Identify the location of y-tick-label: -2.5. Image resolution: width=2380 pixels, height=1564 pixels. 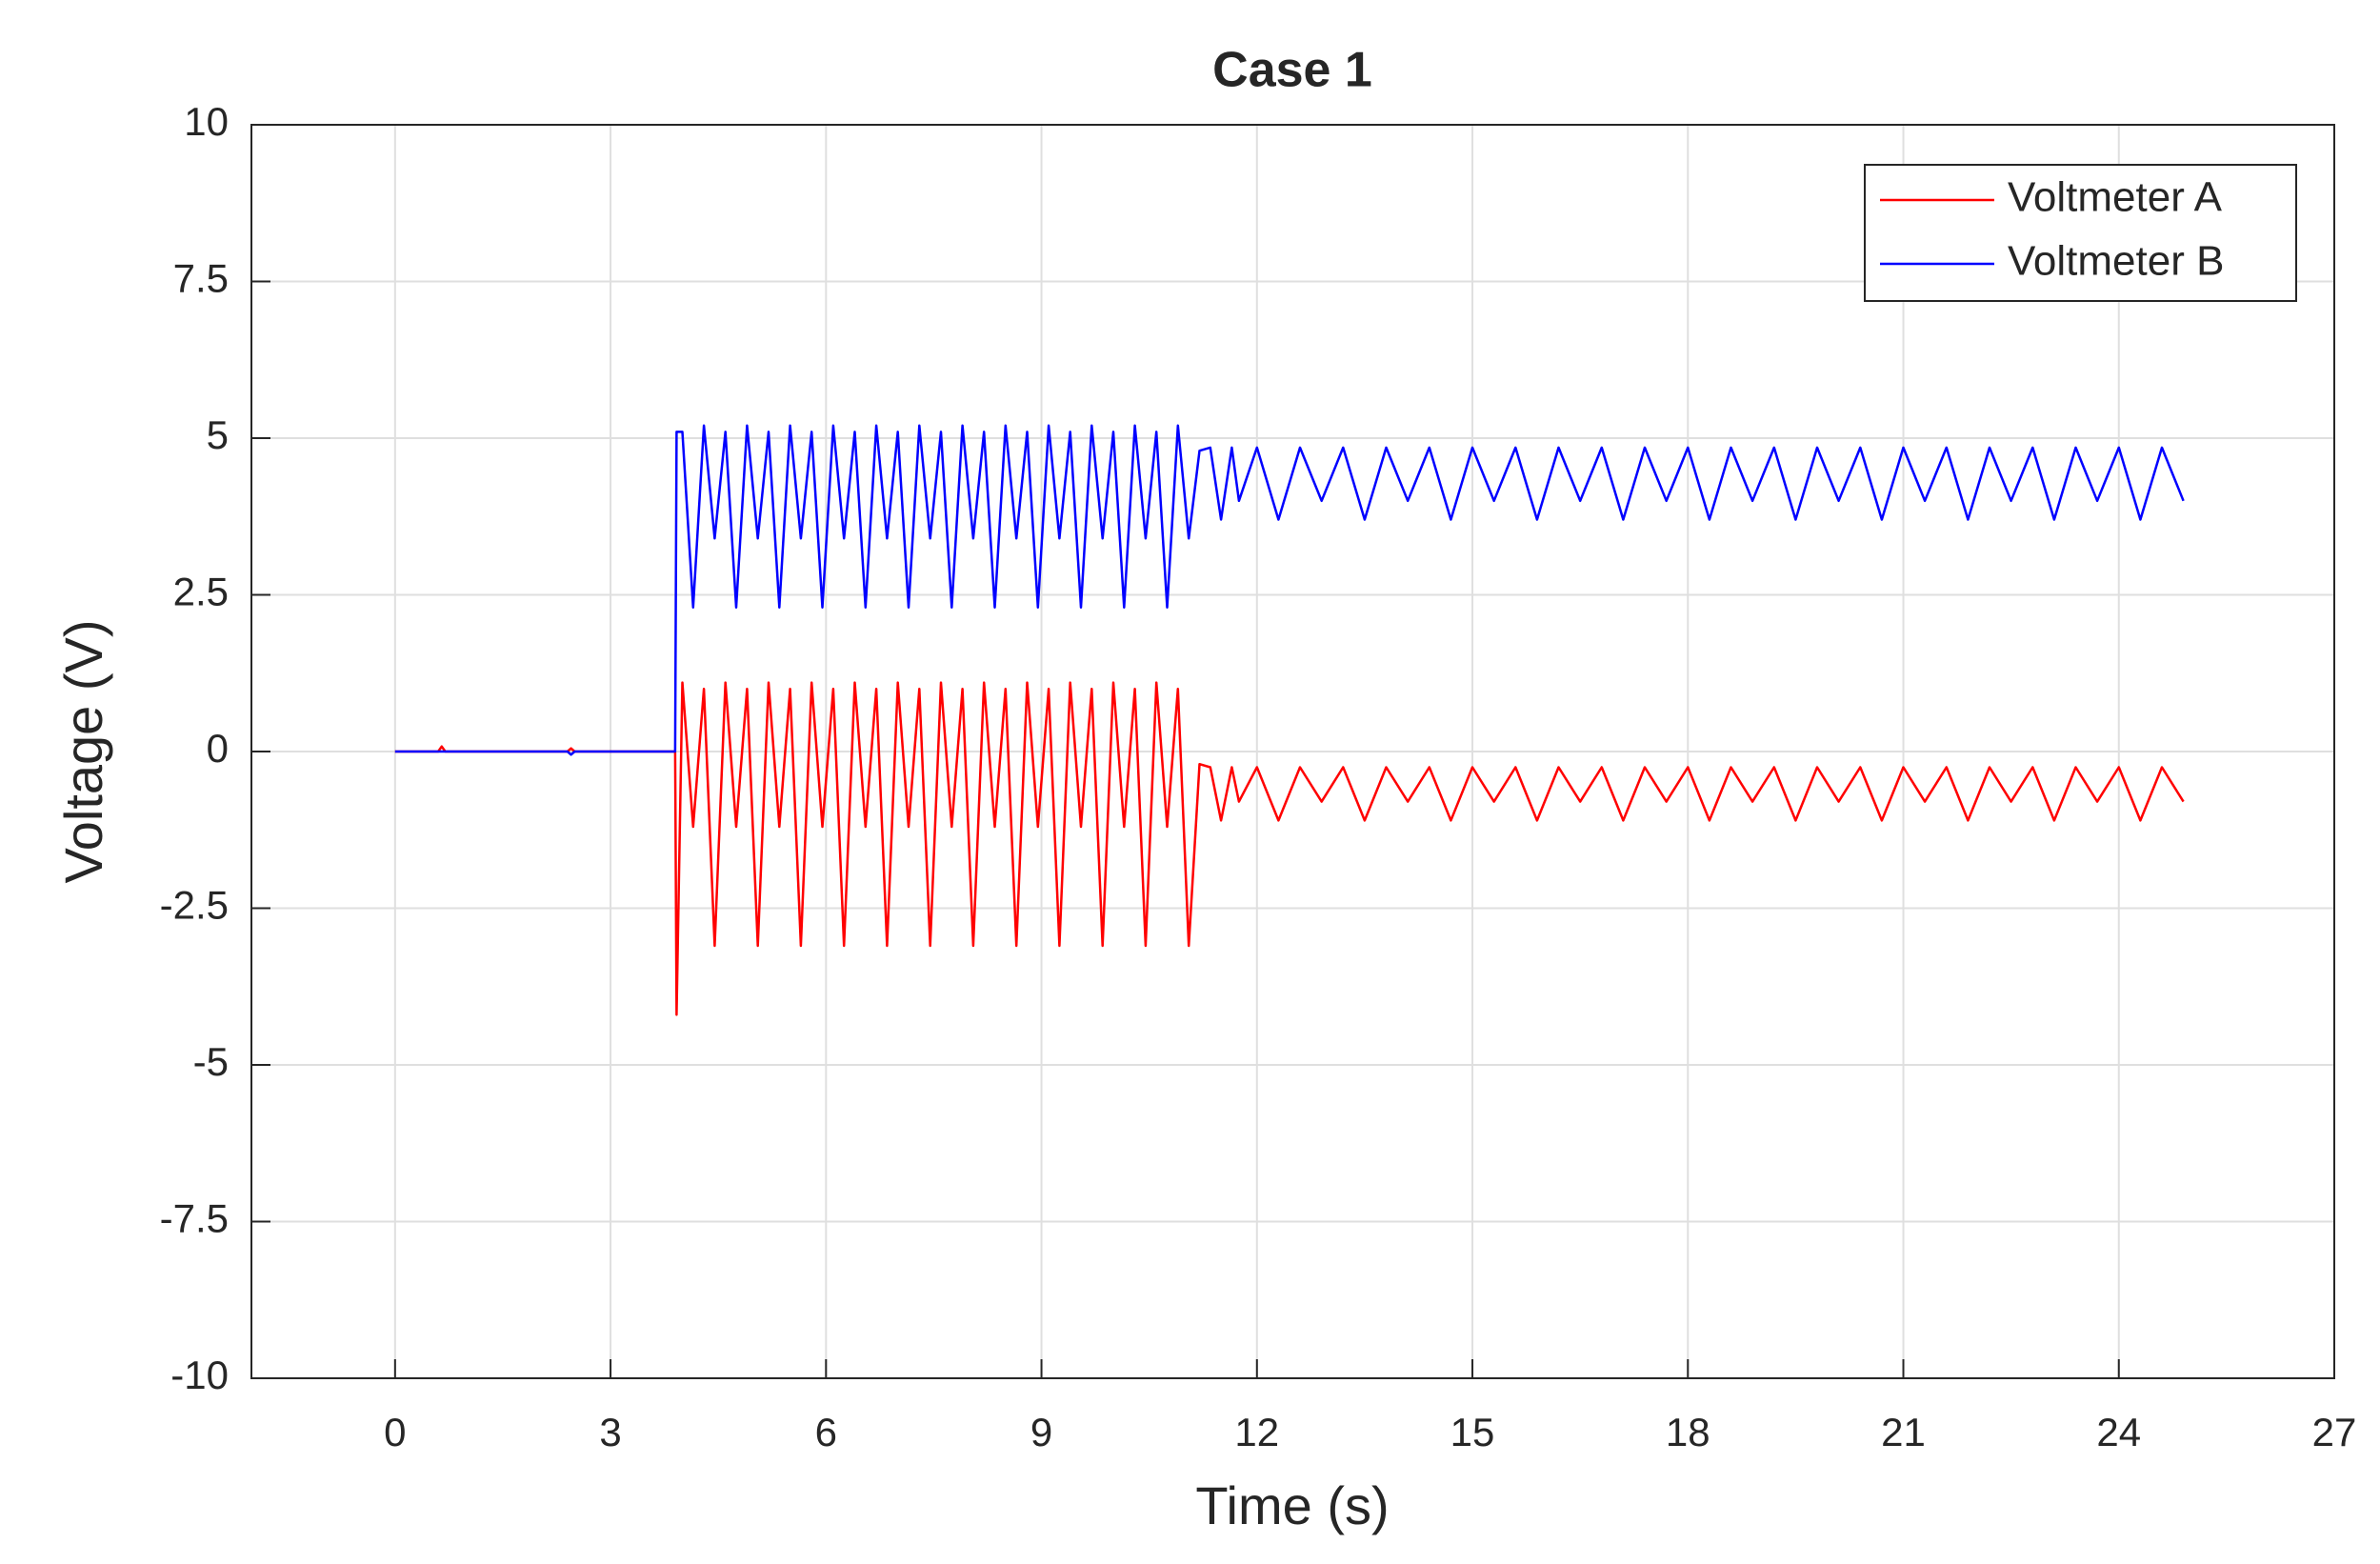
(194, 905).